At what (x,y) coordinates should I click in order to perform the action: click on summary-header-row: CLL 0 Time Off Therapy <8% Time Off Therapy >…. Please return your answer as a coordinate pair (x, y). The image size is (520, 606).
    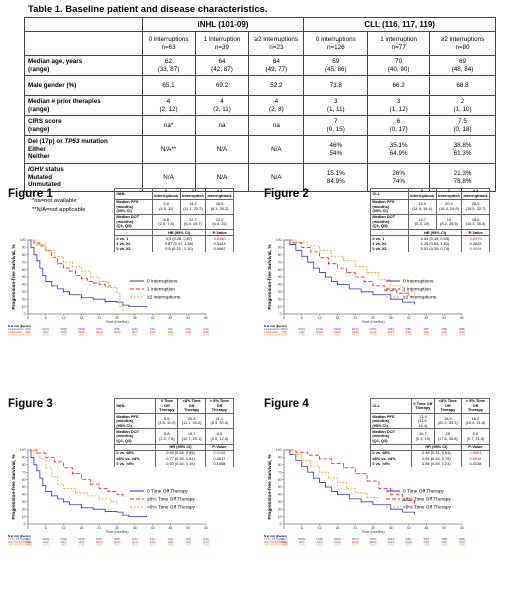
    Looking at the image, I should click on (430, 406).